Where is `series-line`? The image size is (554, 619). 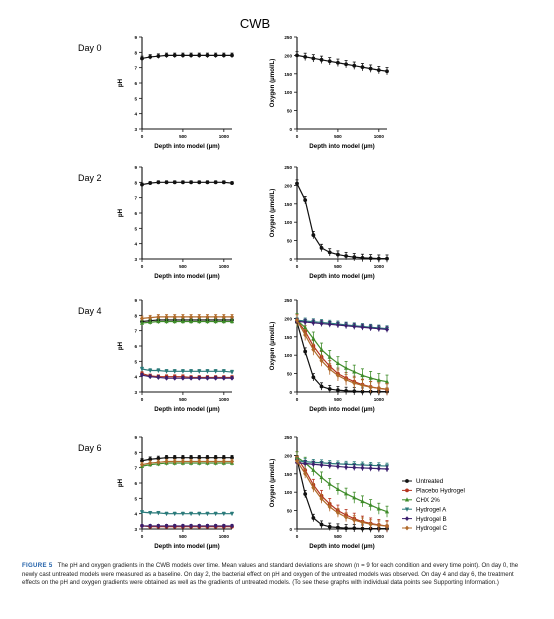 series-line is located at coordinates (186, 464).